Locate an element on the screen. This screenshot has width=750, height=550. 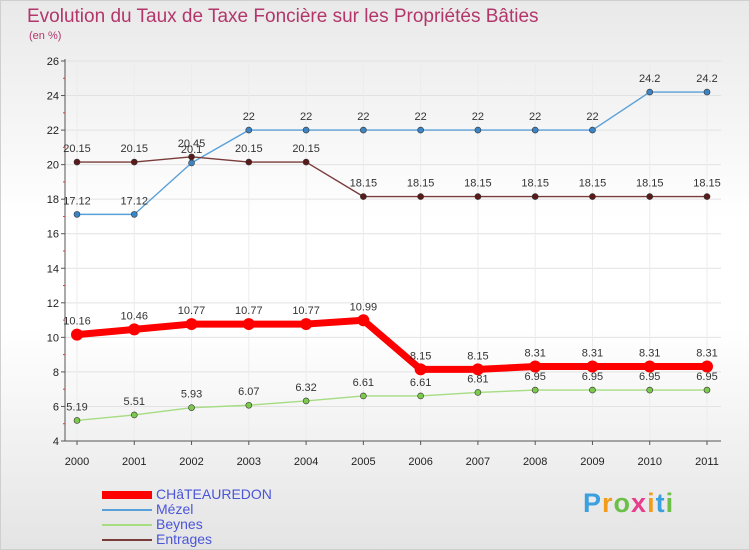
data-label: 20.45 is located at coordinates (192, 144).